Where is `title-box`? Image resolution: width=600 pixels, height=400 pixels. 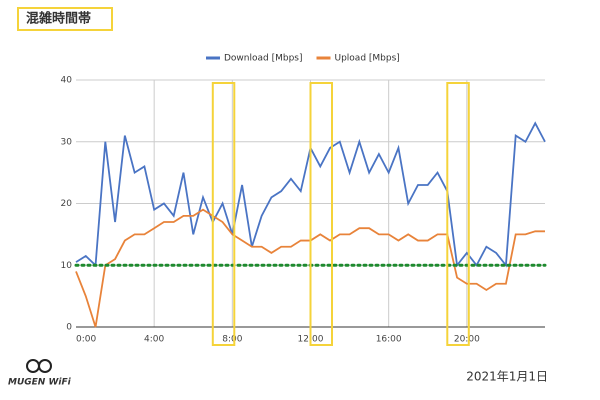 title-box is located at coordinates (65, 19).